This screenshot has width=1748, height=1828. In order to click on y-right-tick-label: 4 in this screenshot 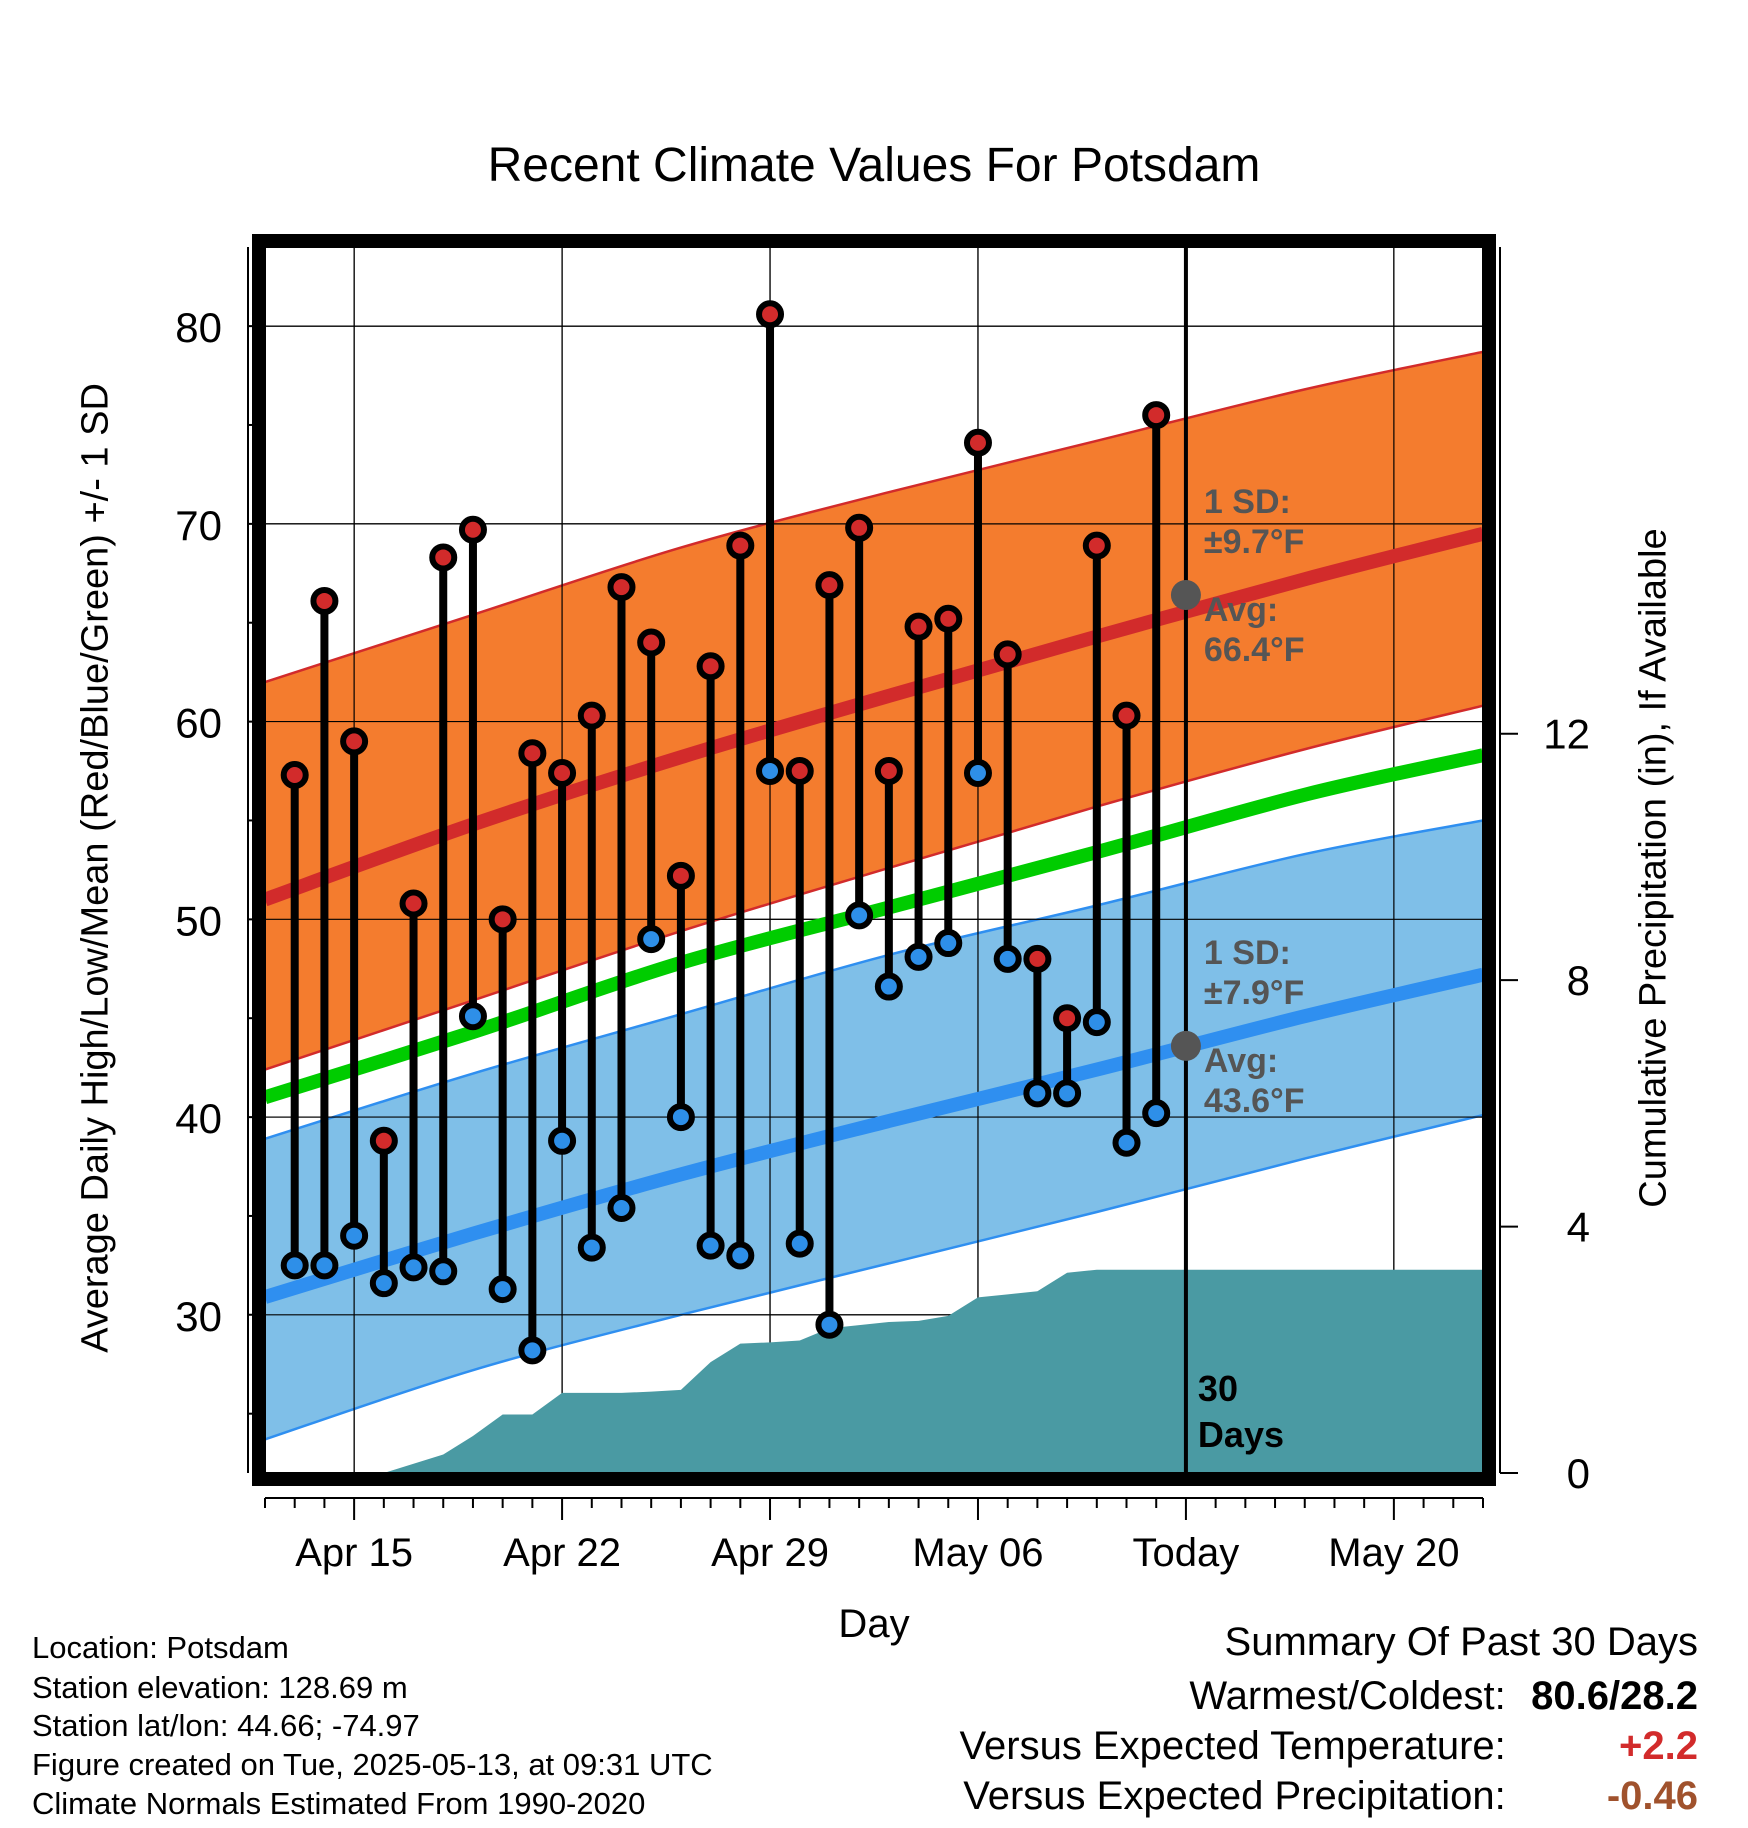, I will do `click(1578, 1227)`.